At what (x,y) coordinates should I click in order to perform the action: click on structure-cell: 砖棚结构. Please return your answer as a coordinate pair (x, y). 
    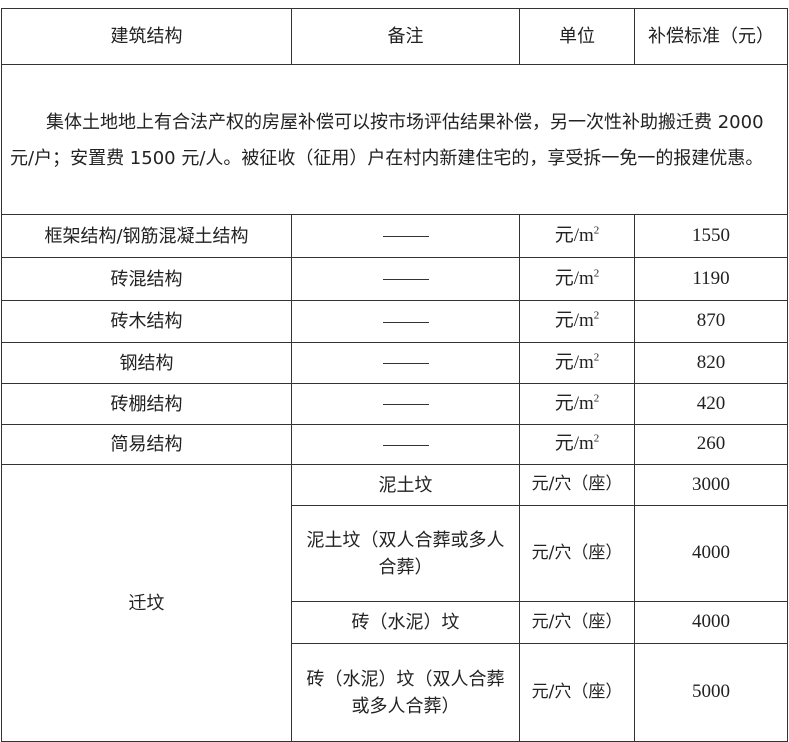
    Looking at the image, I should click on (146, 404).